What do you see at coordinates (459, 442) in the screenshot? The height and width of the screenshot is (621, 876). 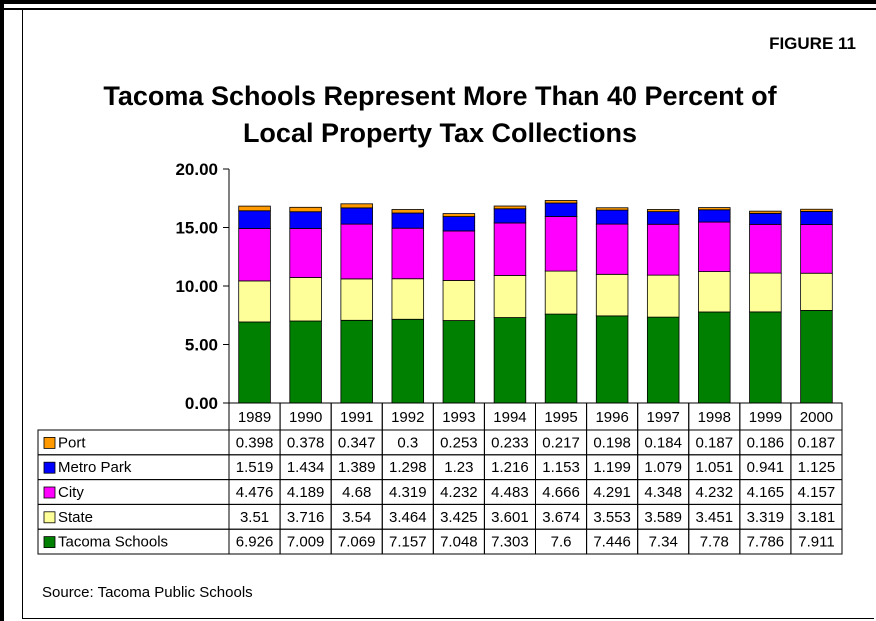 I see `table-cell-value: 0.253` at bounding box center [459, 442].